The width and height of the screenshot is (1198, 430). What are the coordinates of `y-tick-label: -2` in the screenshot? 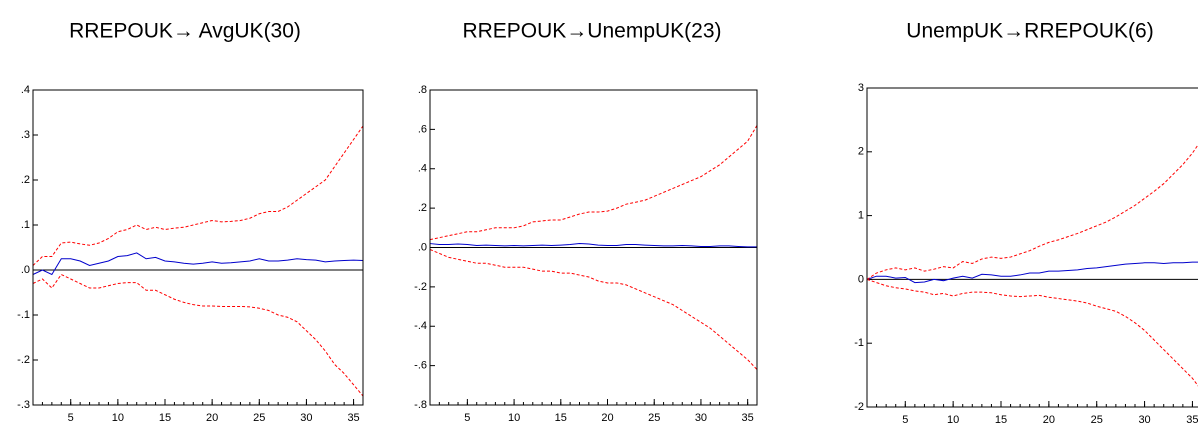 It's located at (859, 407).